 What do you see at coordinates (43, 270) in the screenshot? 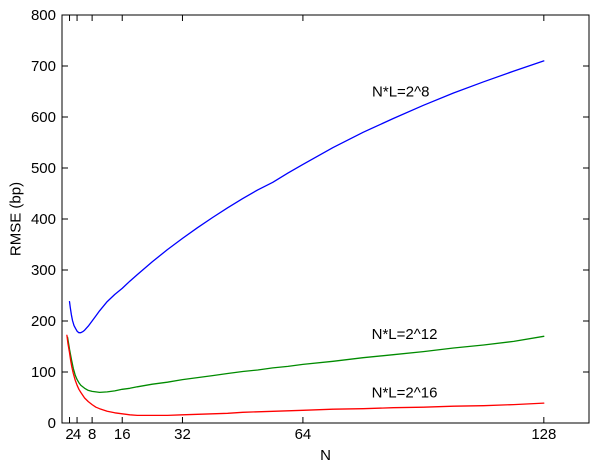
I see `y-tick-label: 300` at bounding box center [43, 270].